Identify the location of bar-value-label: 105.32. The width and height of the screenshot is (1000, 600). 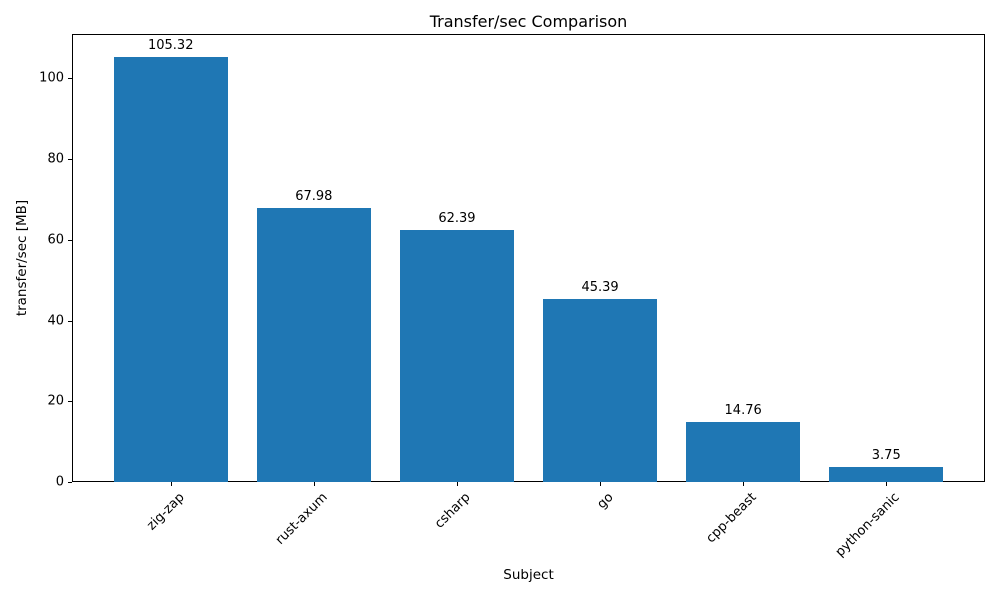
(170, 45).